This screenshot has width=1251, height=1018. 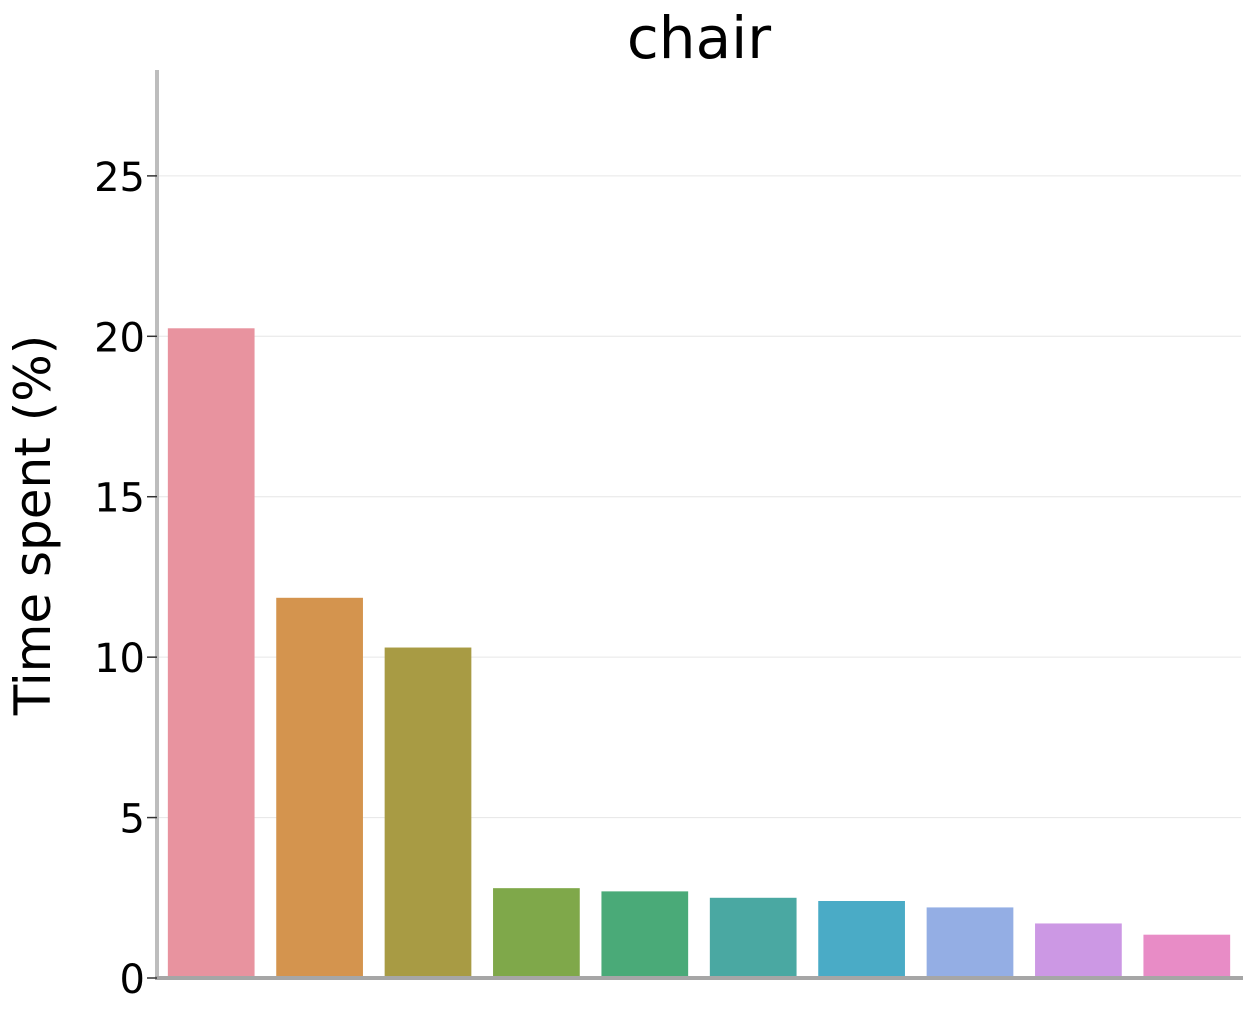 I want to click on y-tick-label-5: 5, so click(x=132, y=820).